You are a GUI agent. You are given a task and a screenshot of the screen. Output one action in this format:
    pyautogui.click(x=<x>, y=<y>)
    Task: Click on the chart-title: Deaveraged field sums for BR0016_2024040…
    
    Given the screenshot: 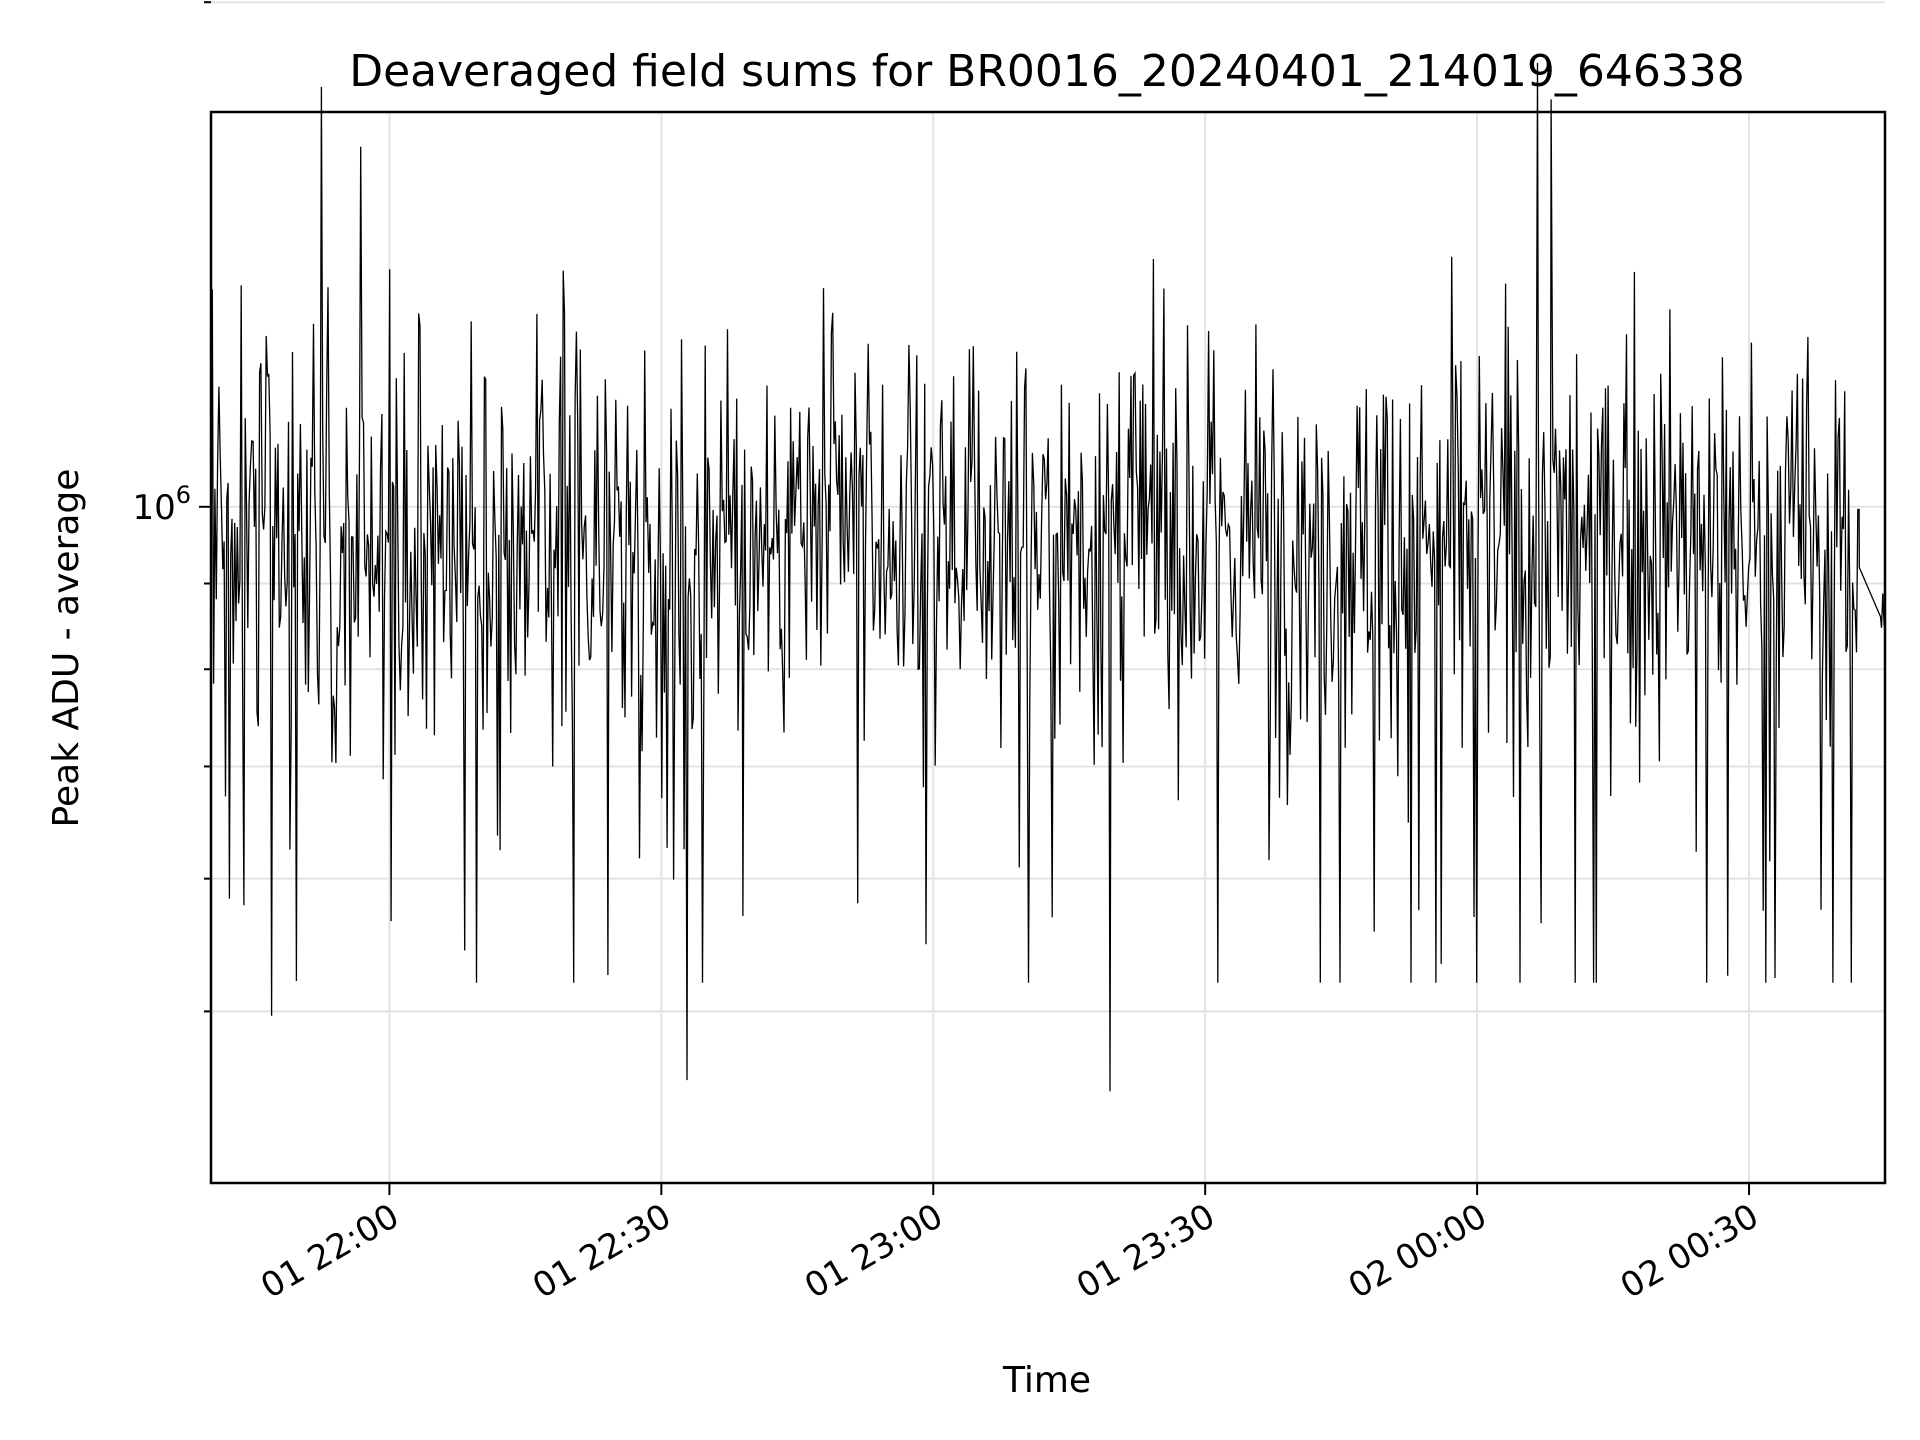 What is the action you would take?
    pyautogui.click(x=1047, y=71)
    